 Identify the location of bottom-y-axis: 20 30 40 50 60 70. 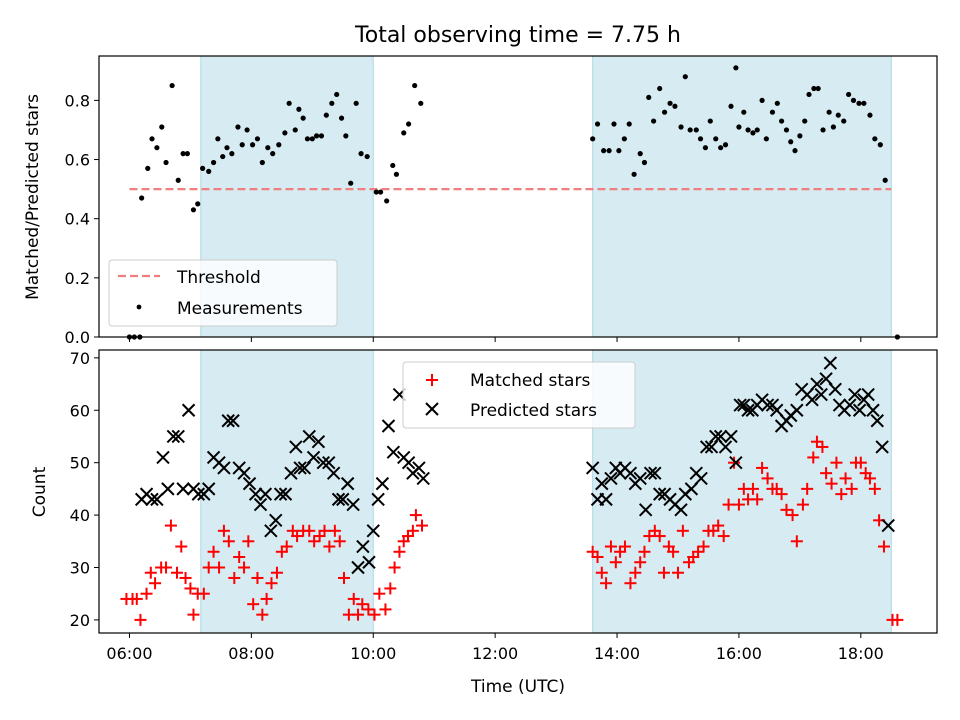
(84, 489).